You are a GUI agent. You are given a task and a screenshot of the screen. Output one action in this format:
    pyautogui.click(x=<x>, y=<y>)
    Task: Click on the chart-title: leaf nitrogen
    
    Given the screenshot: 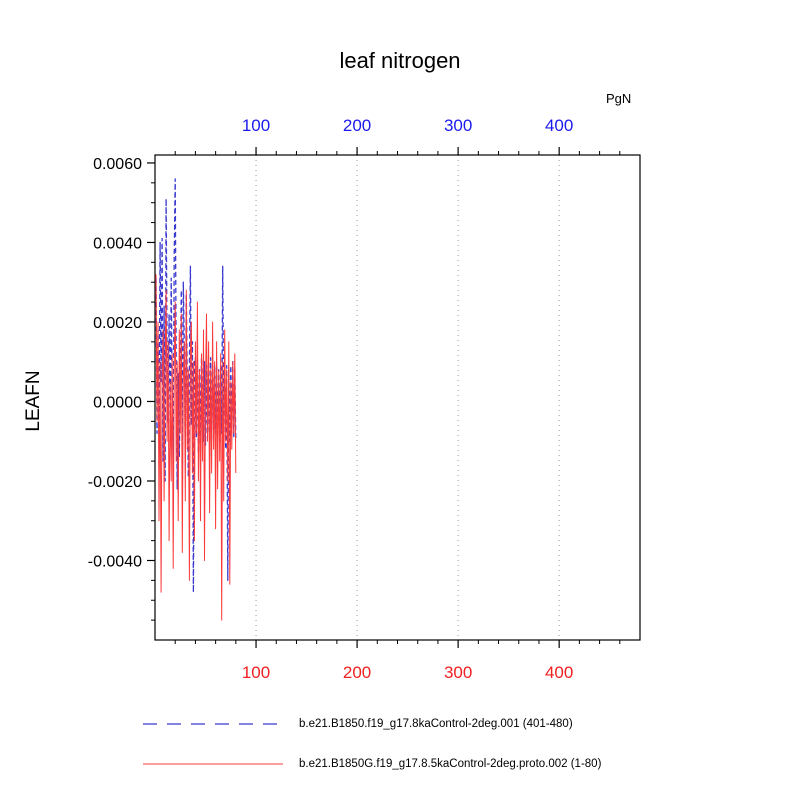 What is the action you would take?
    pyautogui.click(x=400, y=60)
    